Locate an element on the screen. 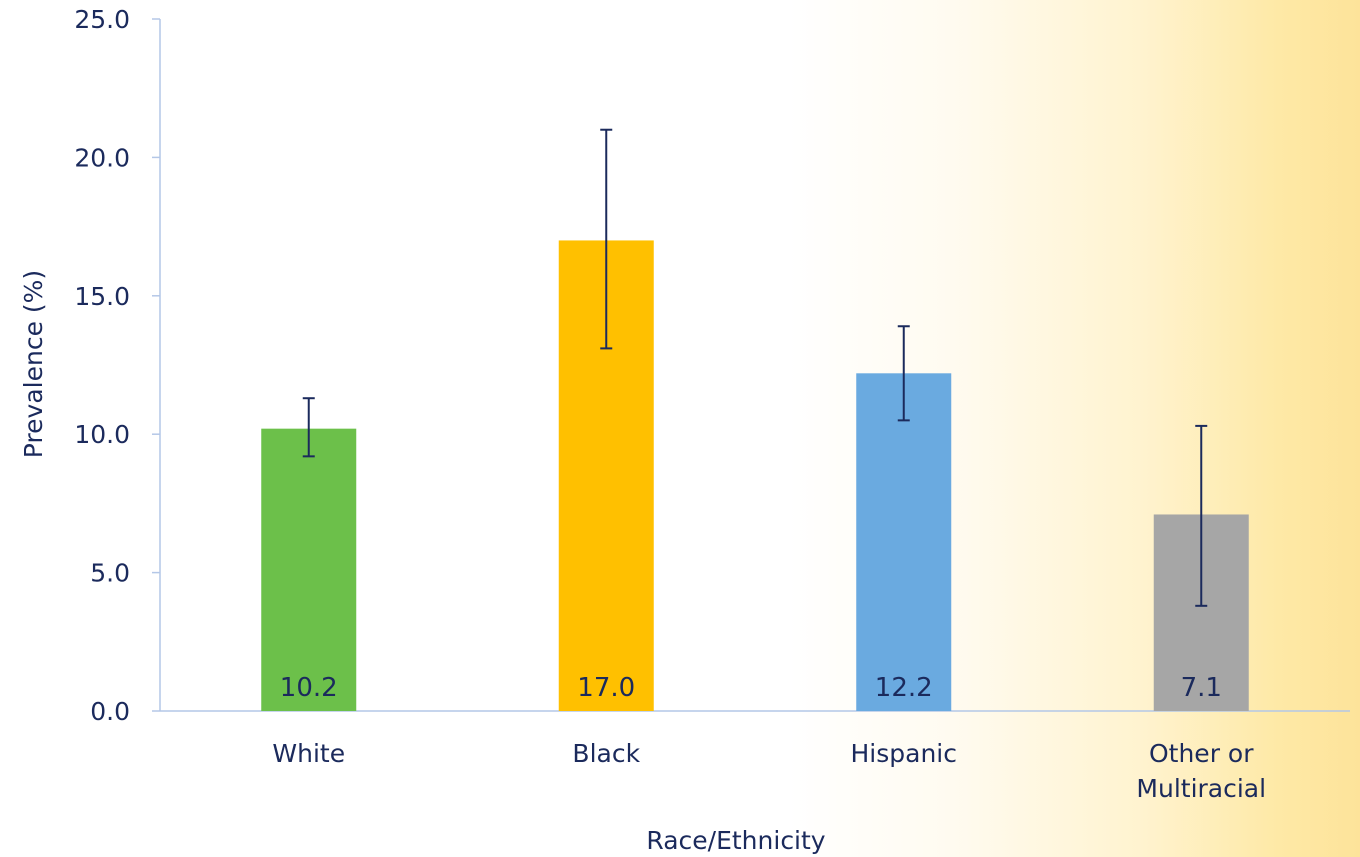  y-tick-label: 15.0 is located at coordinates (102, 296).